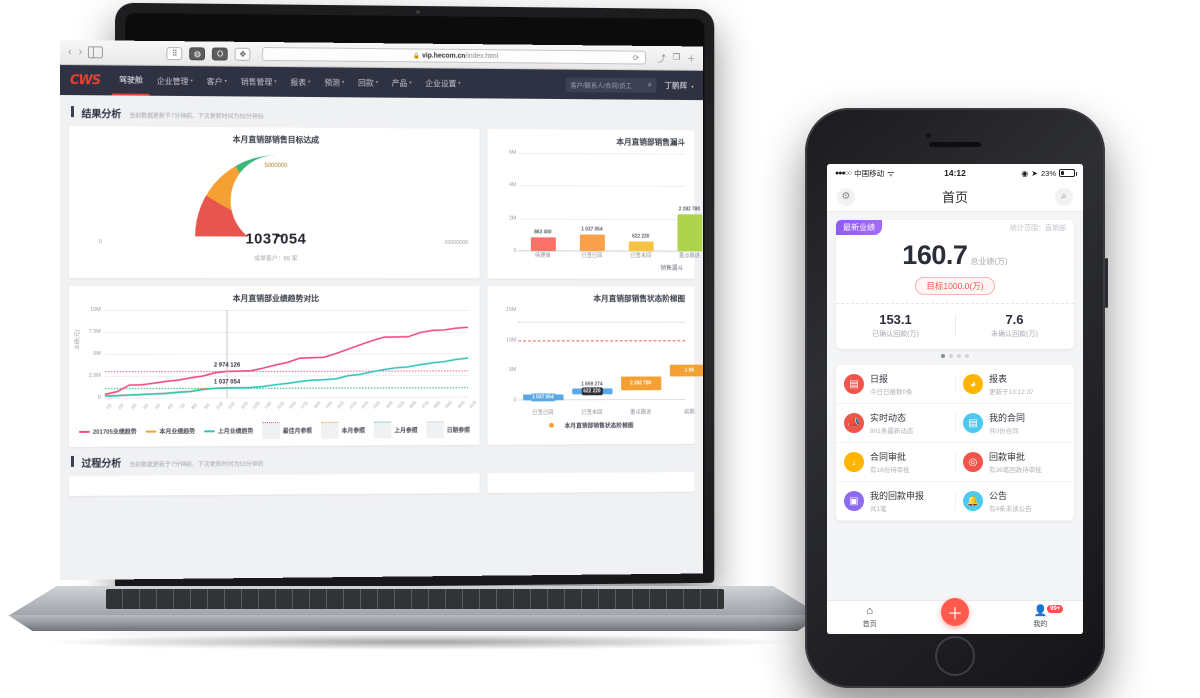 Image resolution: width=1200 pixels, height=698 pixels. Describe the element at coordinates (334, 82) in the screenshot. I see `nav-item-5: 预测 ▾` at that location.